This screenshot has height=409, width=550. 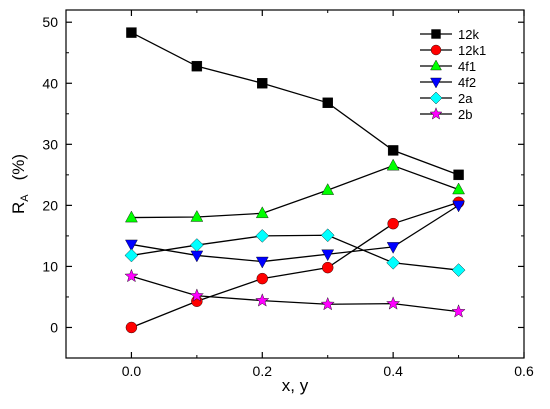 What do you see at coordinates (524, 371) in the screenshot?
I see `x-tick-label: 0.6` at bounding box center [524, 371].